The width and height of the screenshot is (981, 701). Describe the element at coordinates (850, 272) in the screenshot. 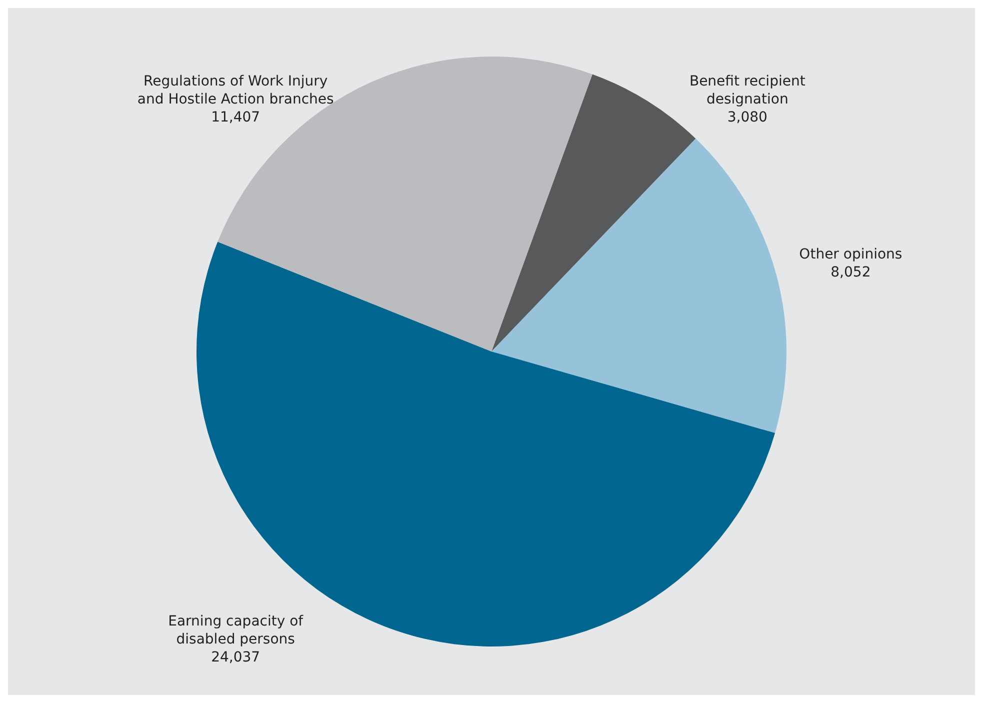

I see `data-label: 8,052` at that location.